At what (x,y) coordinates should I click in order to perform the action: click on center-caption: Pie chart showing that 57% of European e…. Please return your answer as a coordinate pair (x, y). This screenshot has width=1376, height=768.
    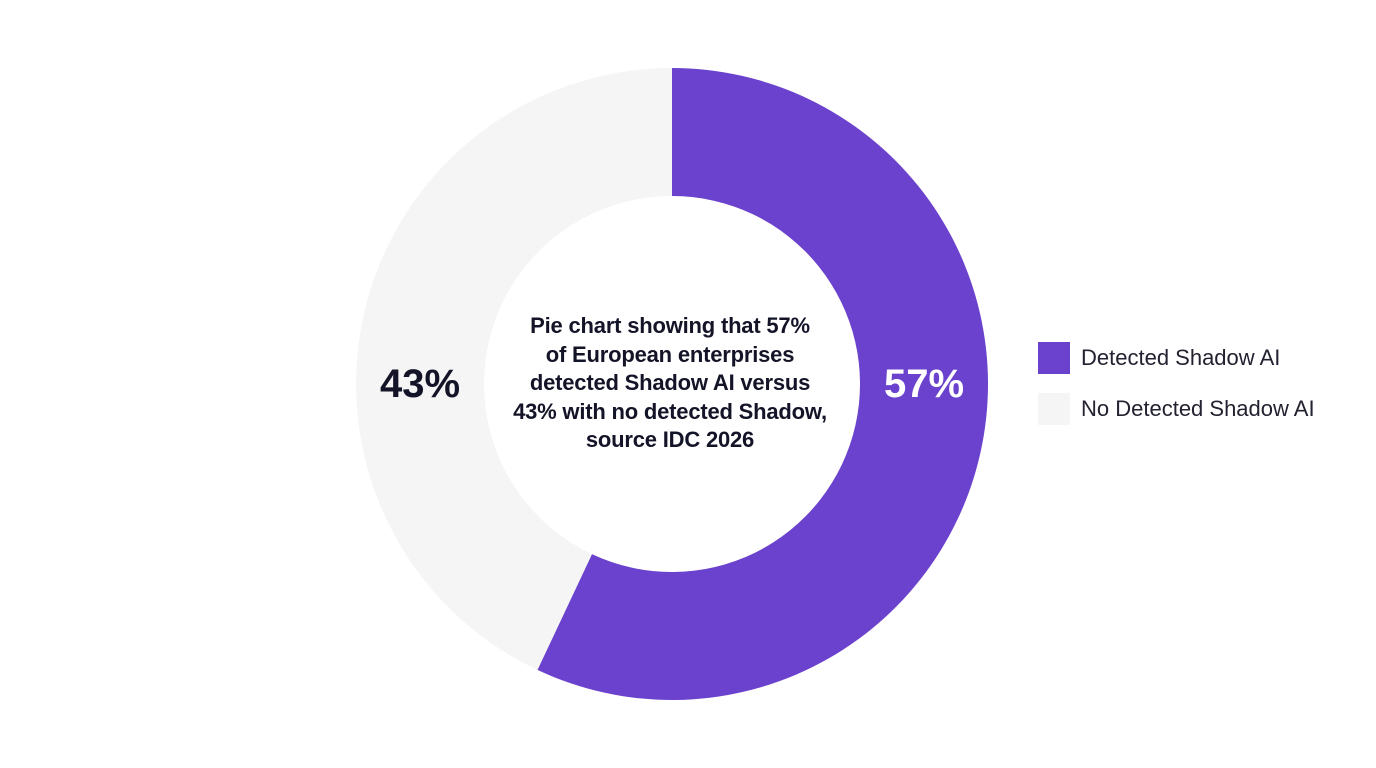
    Looking at the image, I should click on (670, 383).